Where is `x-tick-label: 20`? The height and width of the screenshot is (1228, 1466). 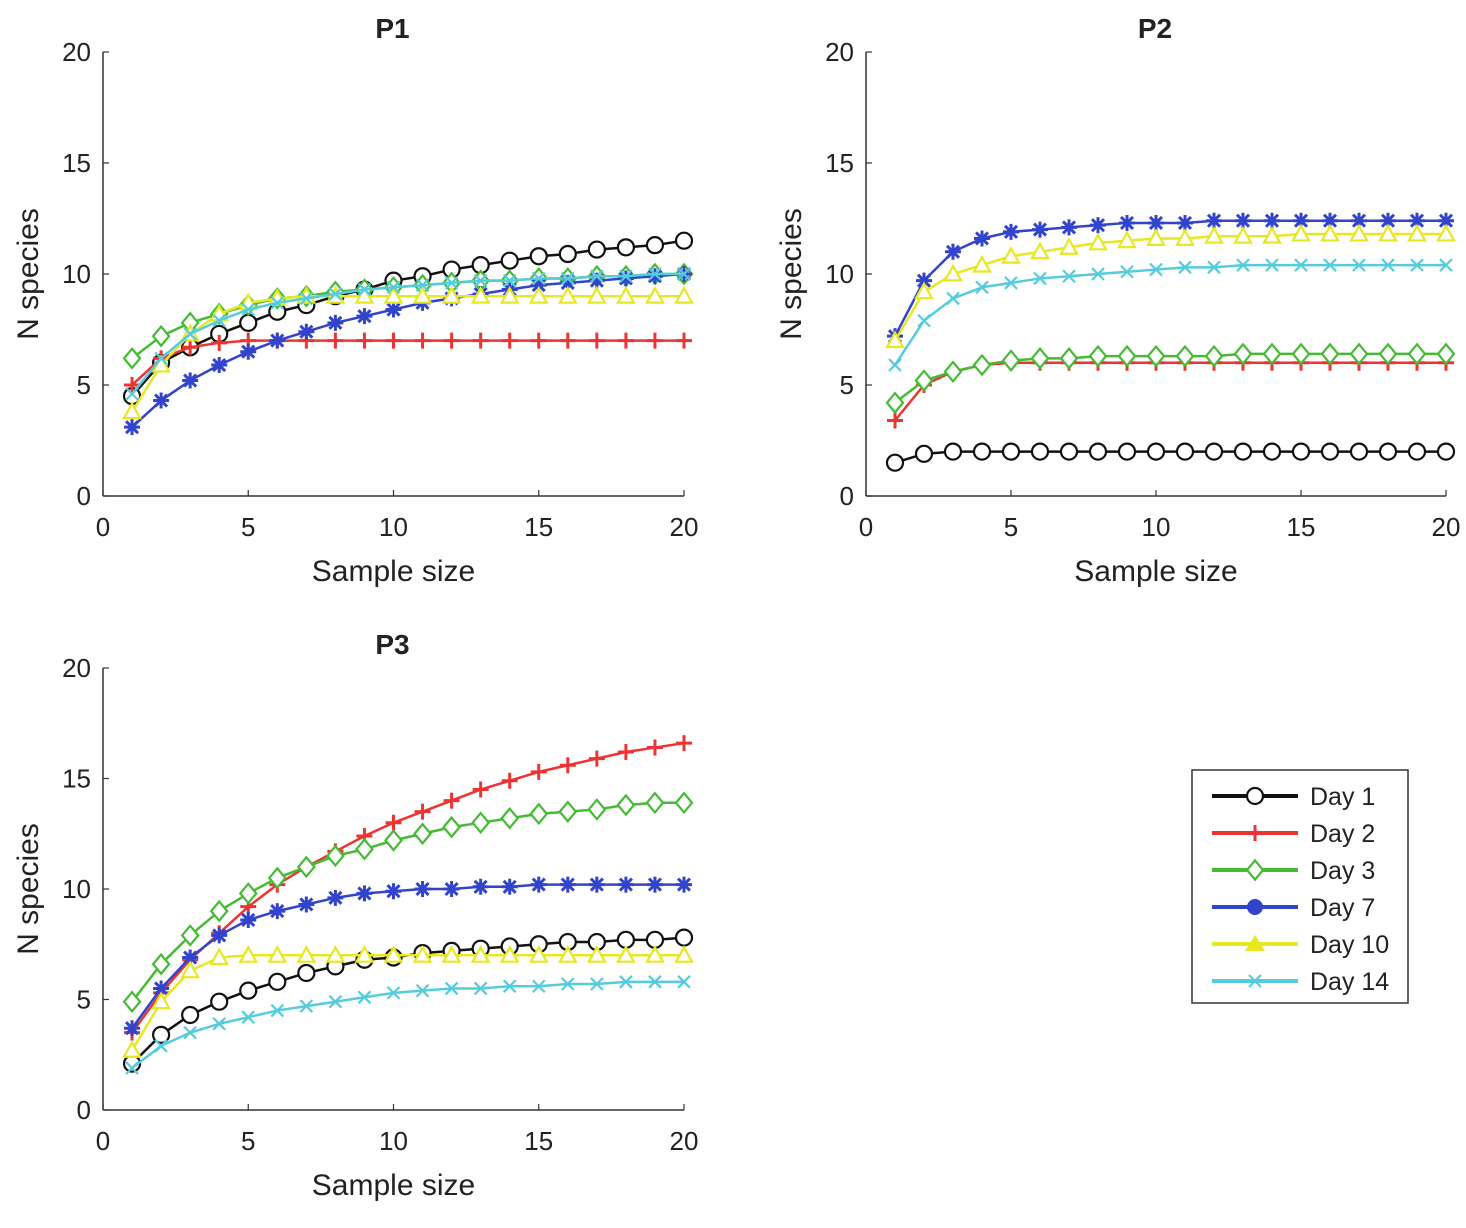
x-tick-label: 20 is located at coordinates (1446, 527).